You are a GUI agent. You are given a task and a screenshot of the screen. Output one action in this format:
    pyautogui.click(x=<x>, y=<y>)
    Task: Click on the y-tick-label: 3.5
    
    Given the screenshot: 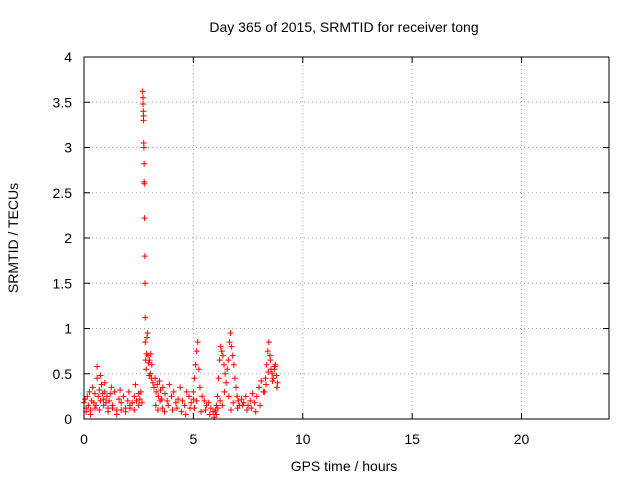 What is the action you would take?
    pyautogui.click(x=63, y=102)
    